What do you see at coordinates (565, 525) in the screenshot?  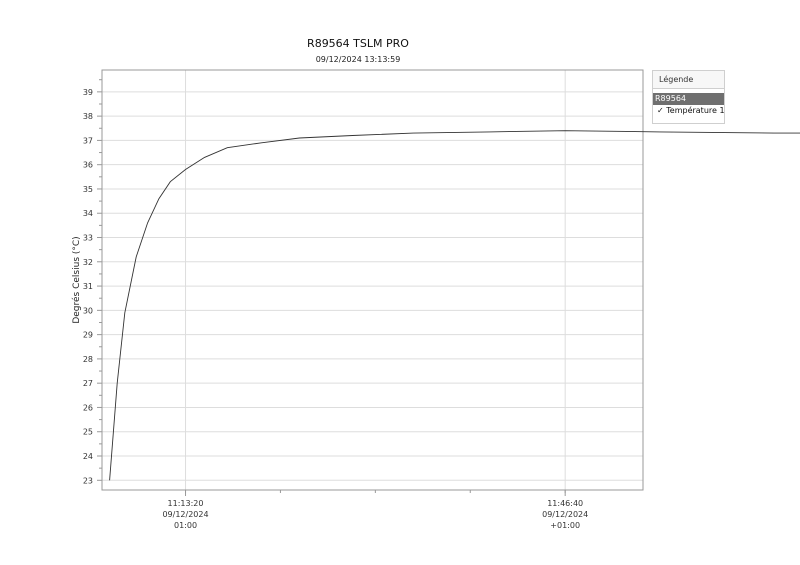 I see `x-tick-label: +01:00` at bounding box center [565, 525].